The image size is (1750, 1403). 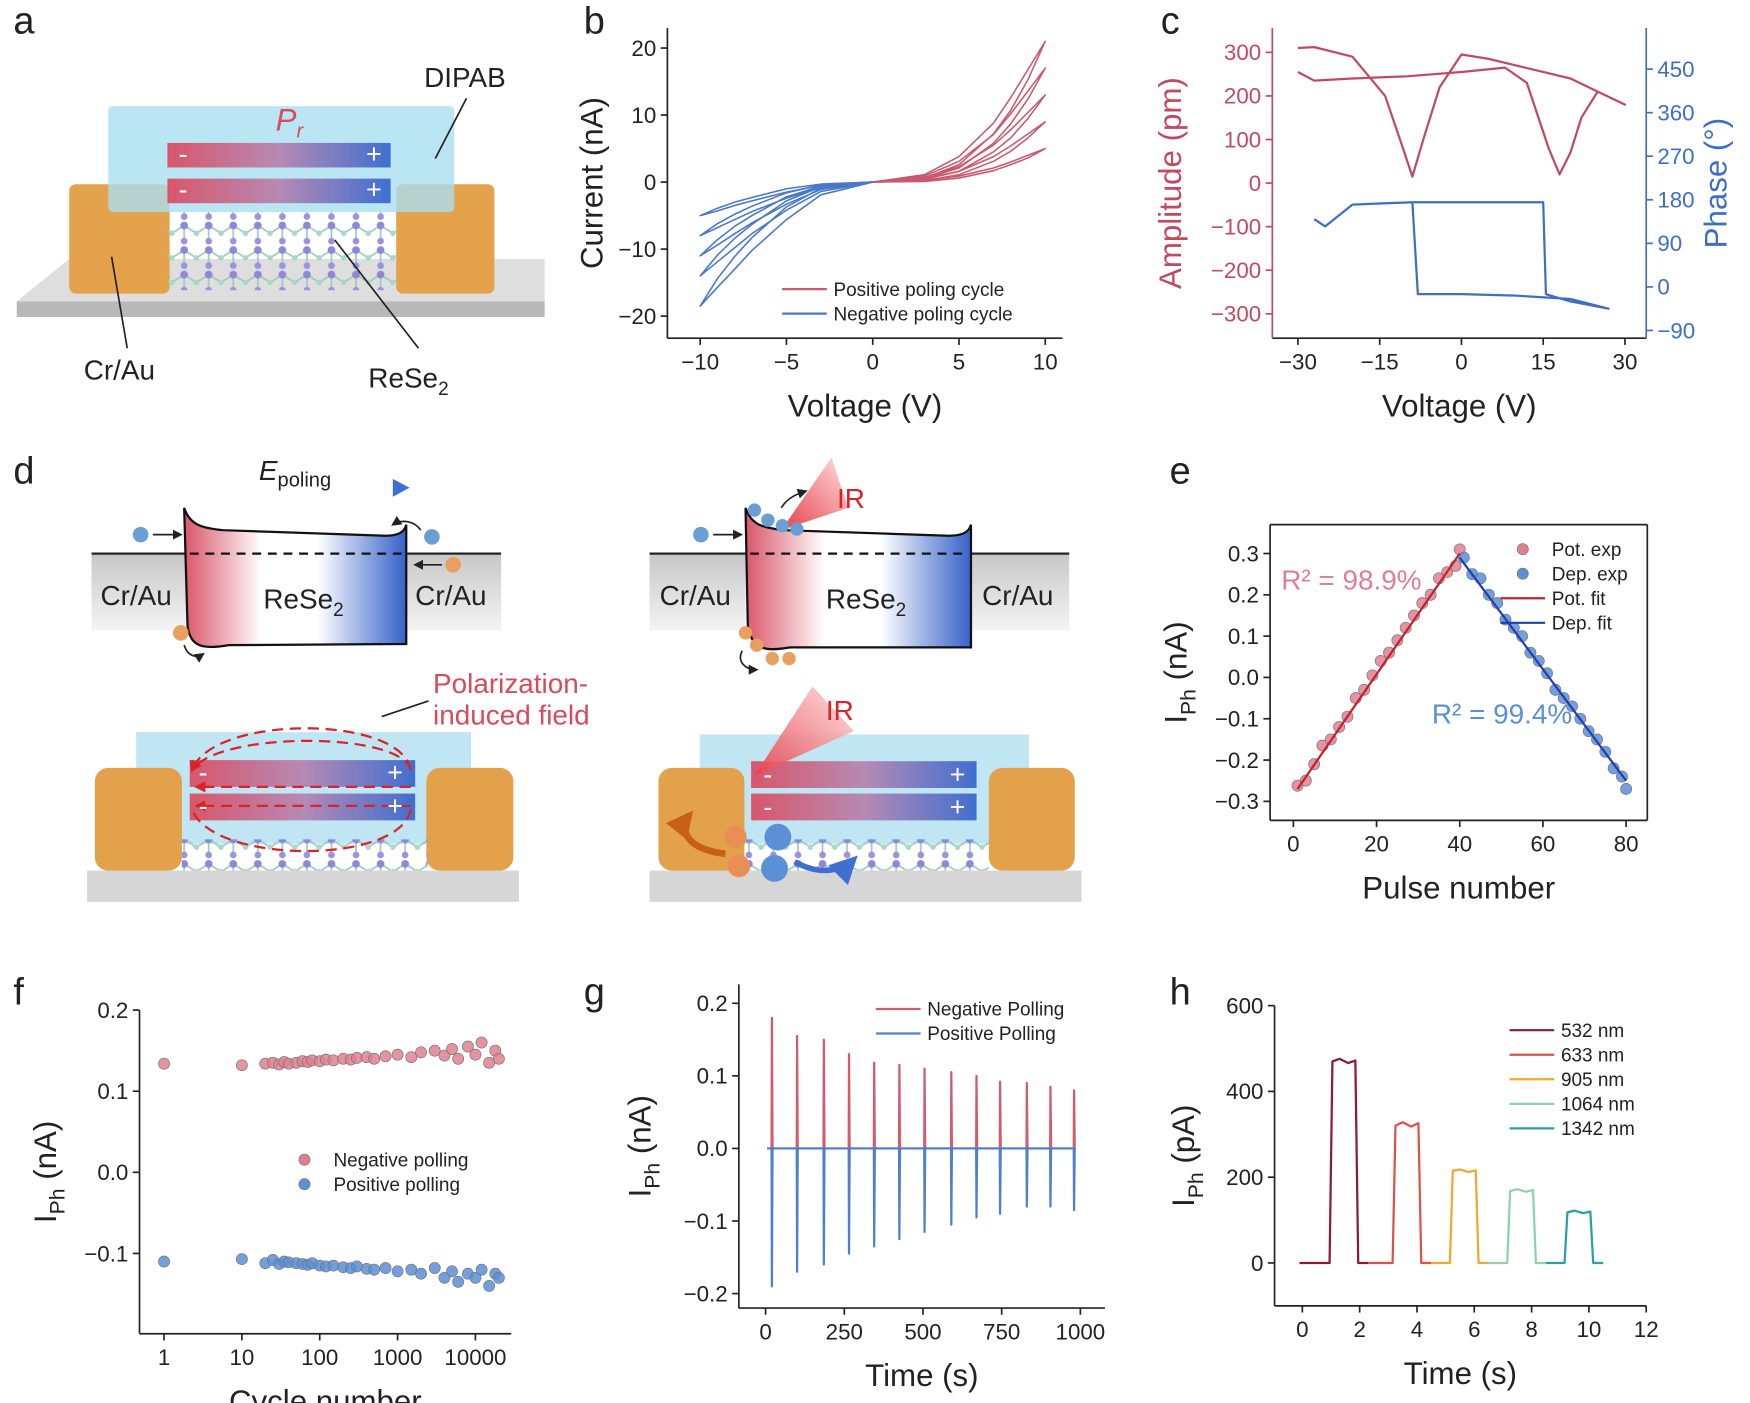 I want to click on field-label: Epoling, so click(x=295, y=473).